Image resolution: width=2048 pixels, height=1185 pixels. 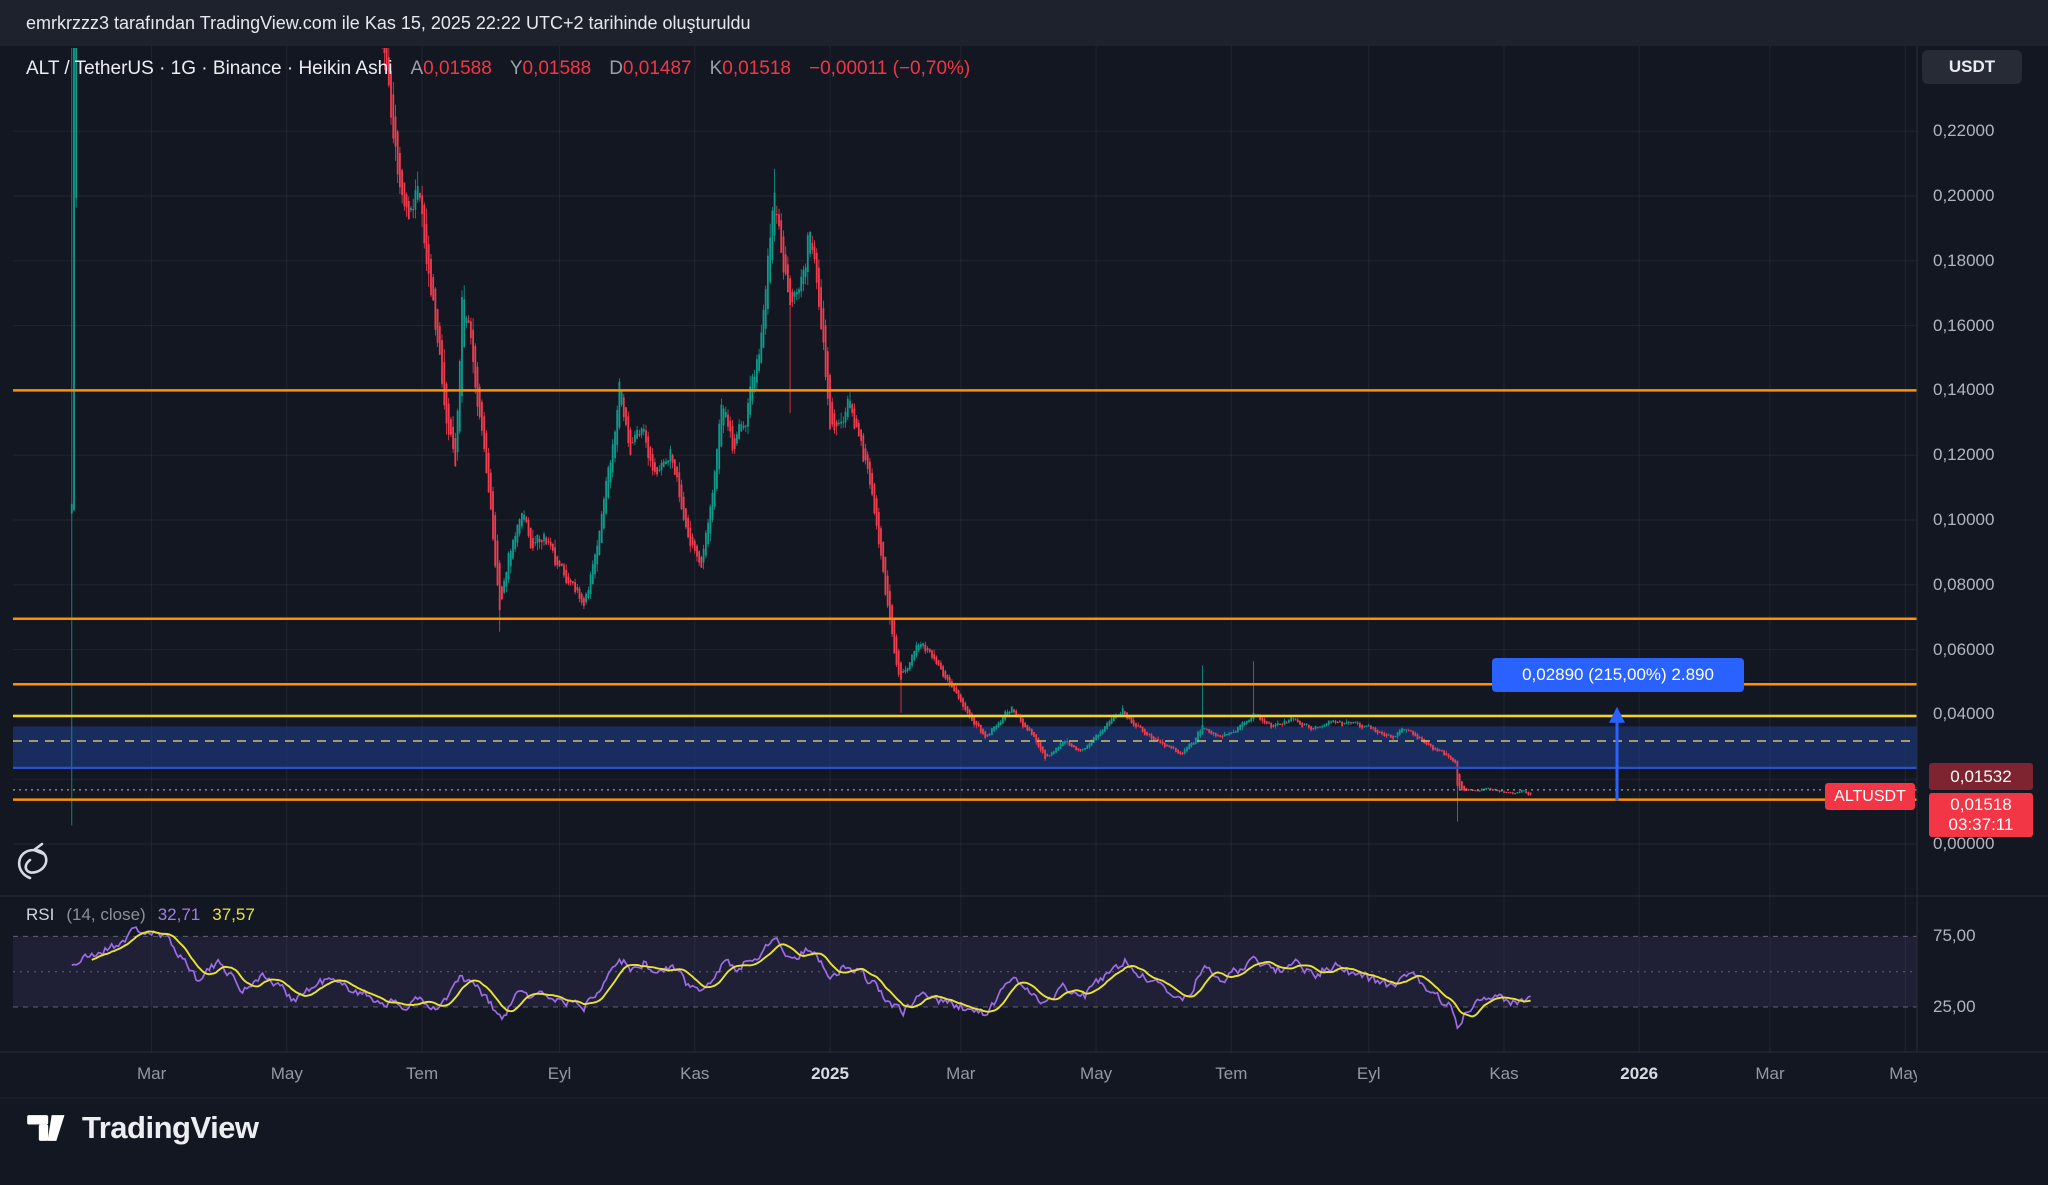 I want to click on time-tick-label: 2025, so click(x=830, y=1073).